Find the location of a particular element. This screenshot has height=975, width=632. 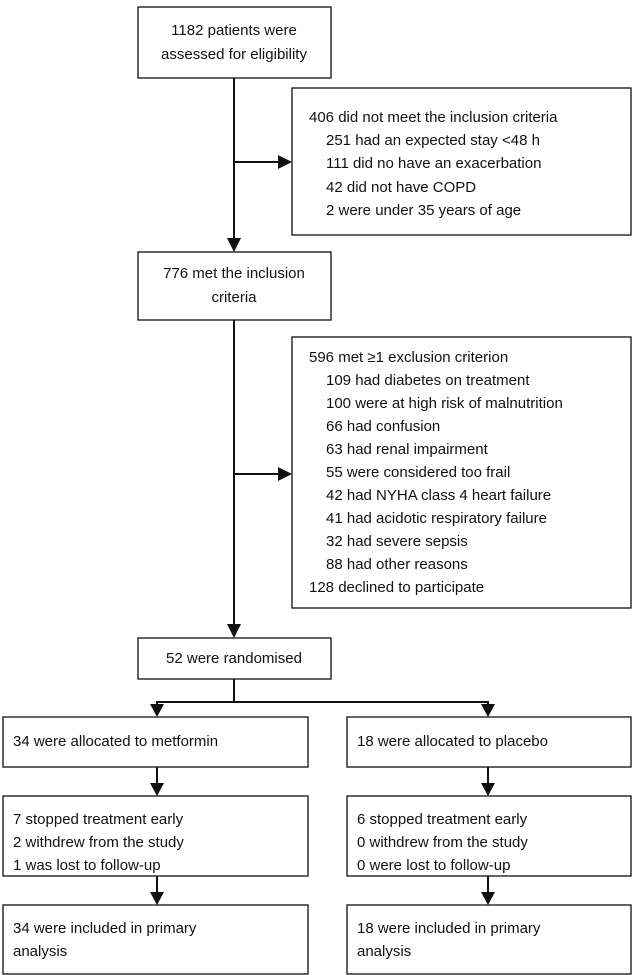

box-text: 52 were randomised is located at coordinates (234, 658).